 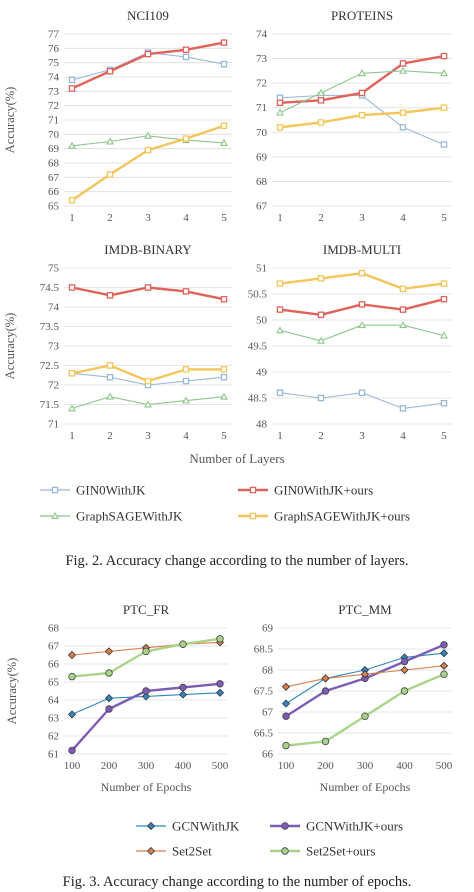 I want to click on series-line, so click(x=365, y=710).